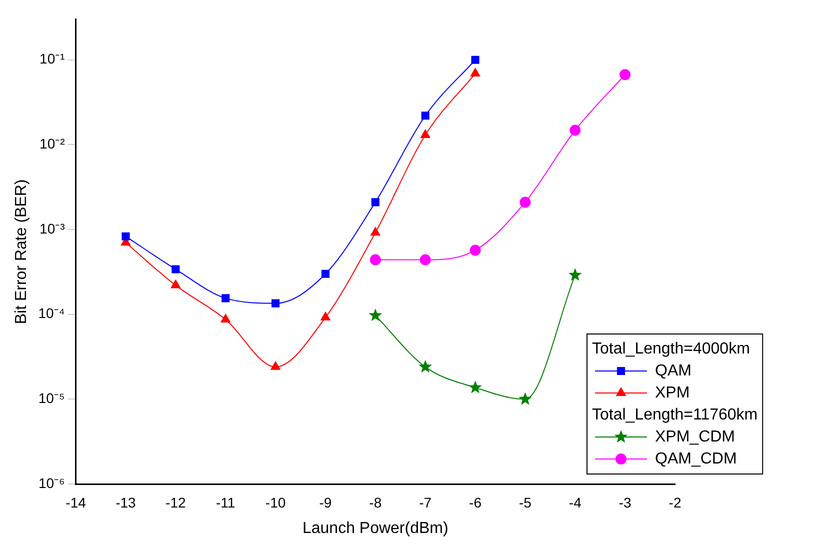  What do you see at coordinates (176, 502) in the screenshot?
I see `x-tick-label: -12` at bounding box center [176, 502].